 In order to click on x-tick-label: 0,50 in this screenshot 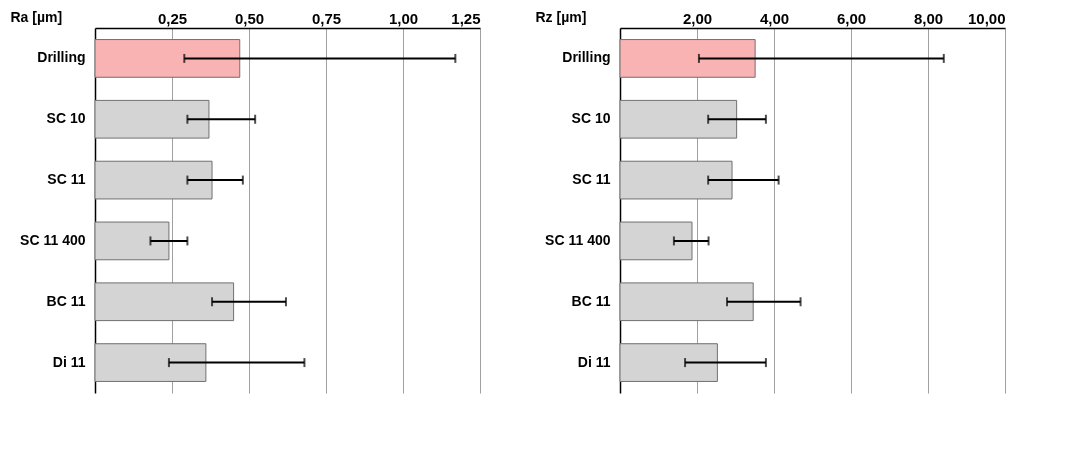, I will do `click(249, 18)`.